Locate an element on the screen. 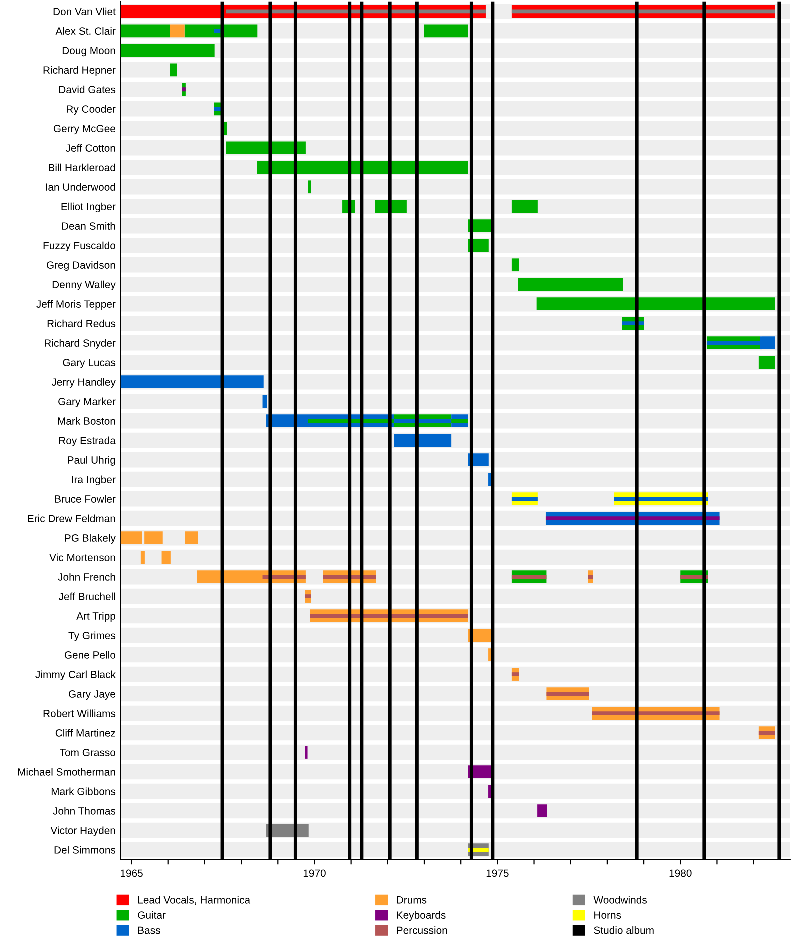 The width and height of the screenshot is (800, 950). y-tick-label: Cliff Martinez is located at coordinates (86, 733).